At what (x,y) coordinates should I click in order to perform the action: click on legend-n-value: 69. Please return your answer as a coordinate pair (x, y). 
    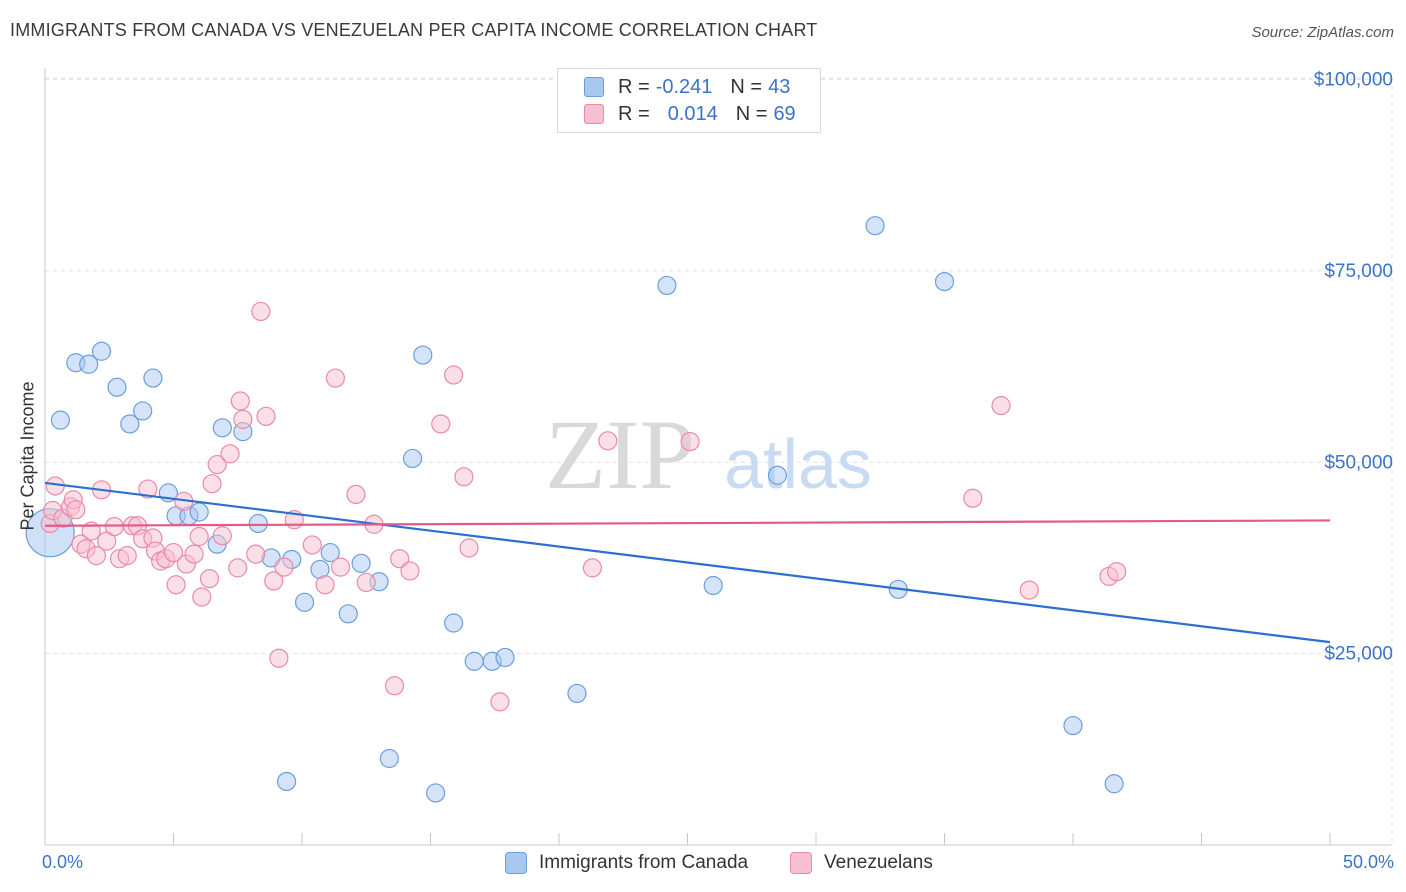
    Looking at the image, I should click on (784, 113).